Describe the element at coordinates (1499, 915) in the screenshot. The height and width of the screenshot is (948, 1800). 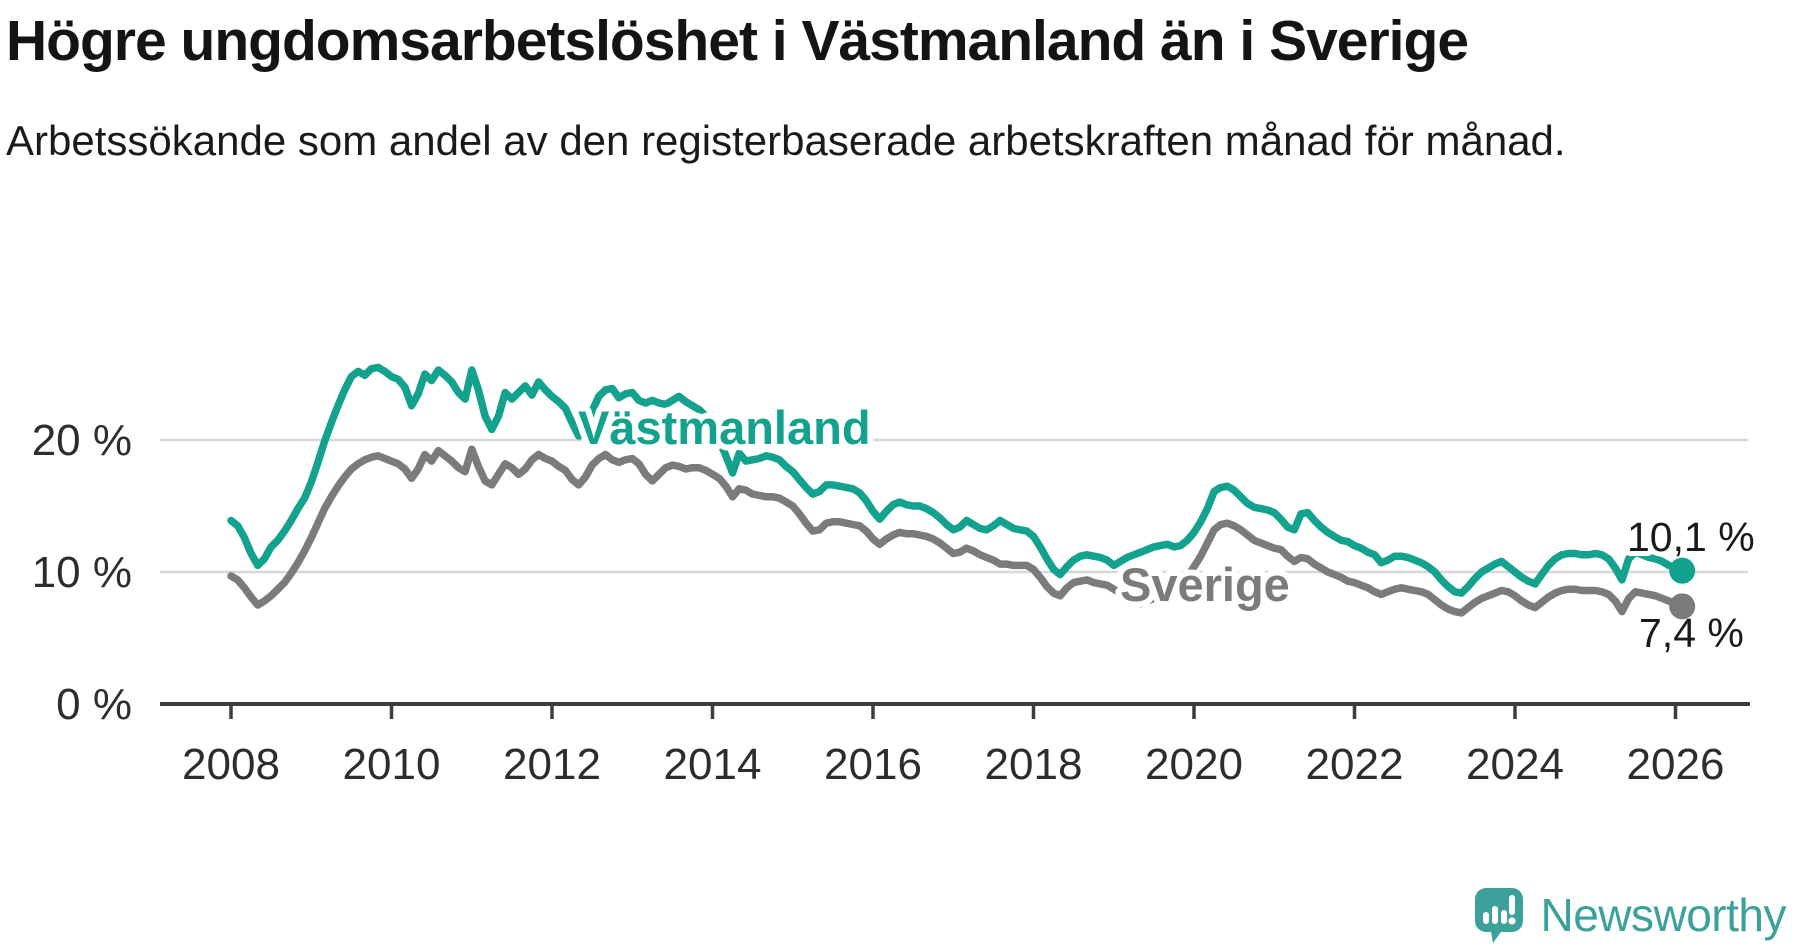
I see `newsworthy-logo-icon` at that location.